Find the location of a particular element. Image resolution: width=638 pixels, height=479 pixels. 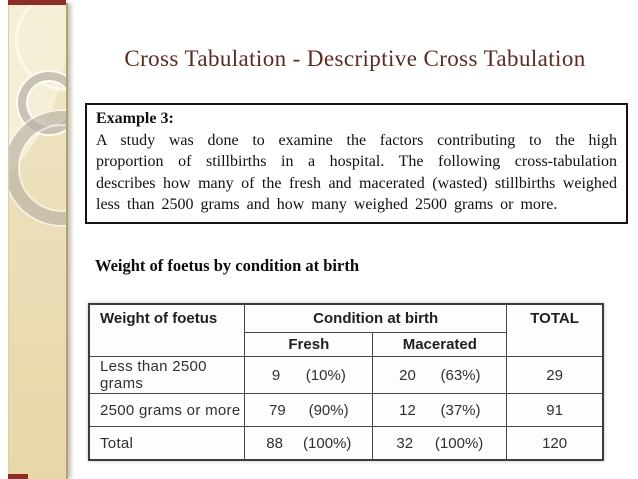

example-heading: Example 3: is located at coordinates (135, 118).